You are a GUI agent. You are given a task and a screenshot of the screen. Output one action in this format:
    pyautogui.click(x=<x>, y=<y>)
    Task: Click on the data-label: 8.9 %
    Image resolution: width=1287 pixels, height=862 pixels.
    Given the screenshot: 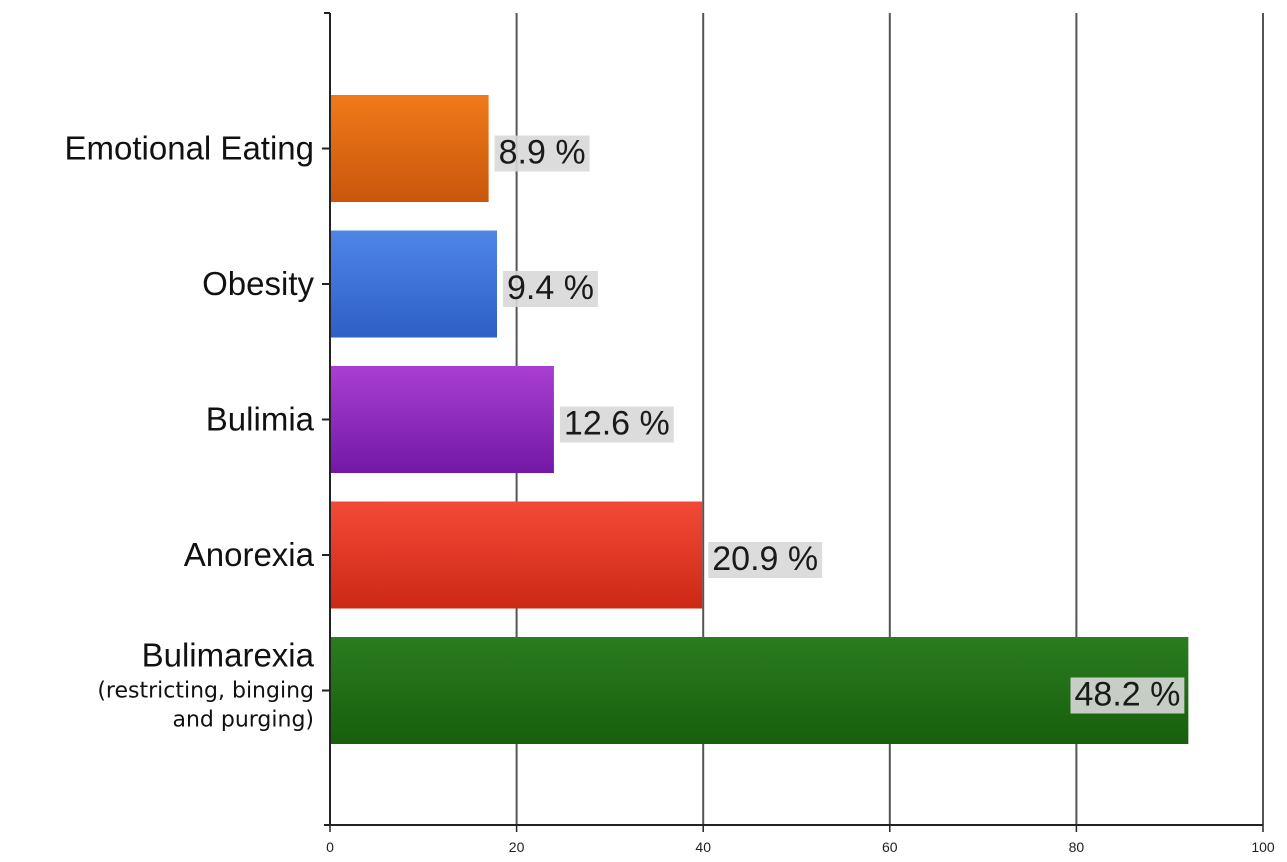 What is the action you would take?
    pyautogui.click(x=542, y=153)
    